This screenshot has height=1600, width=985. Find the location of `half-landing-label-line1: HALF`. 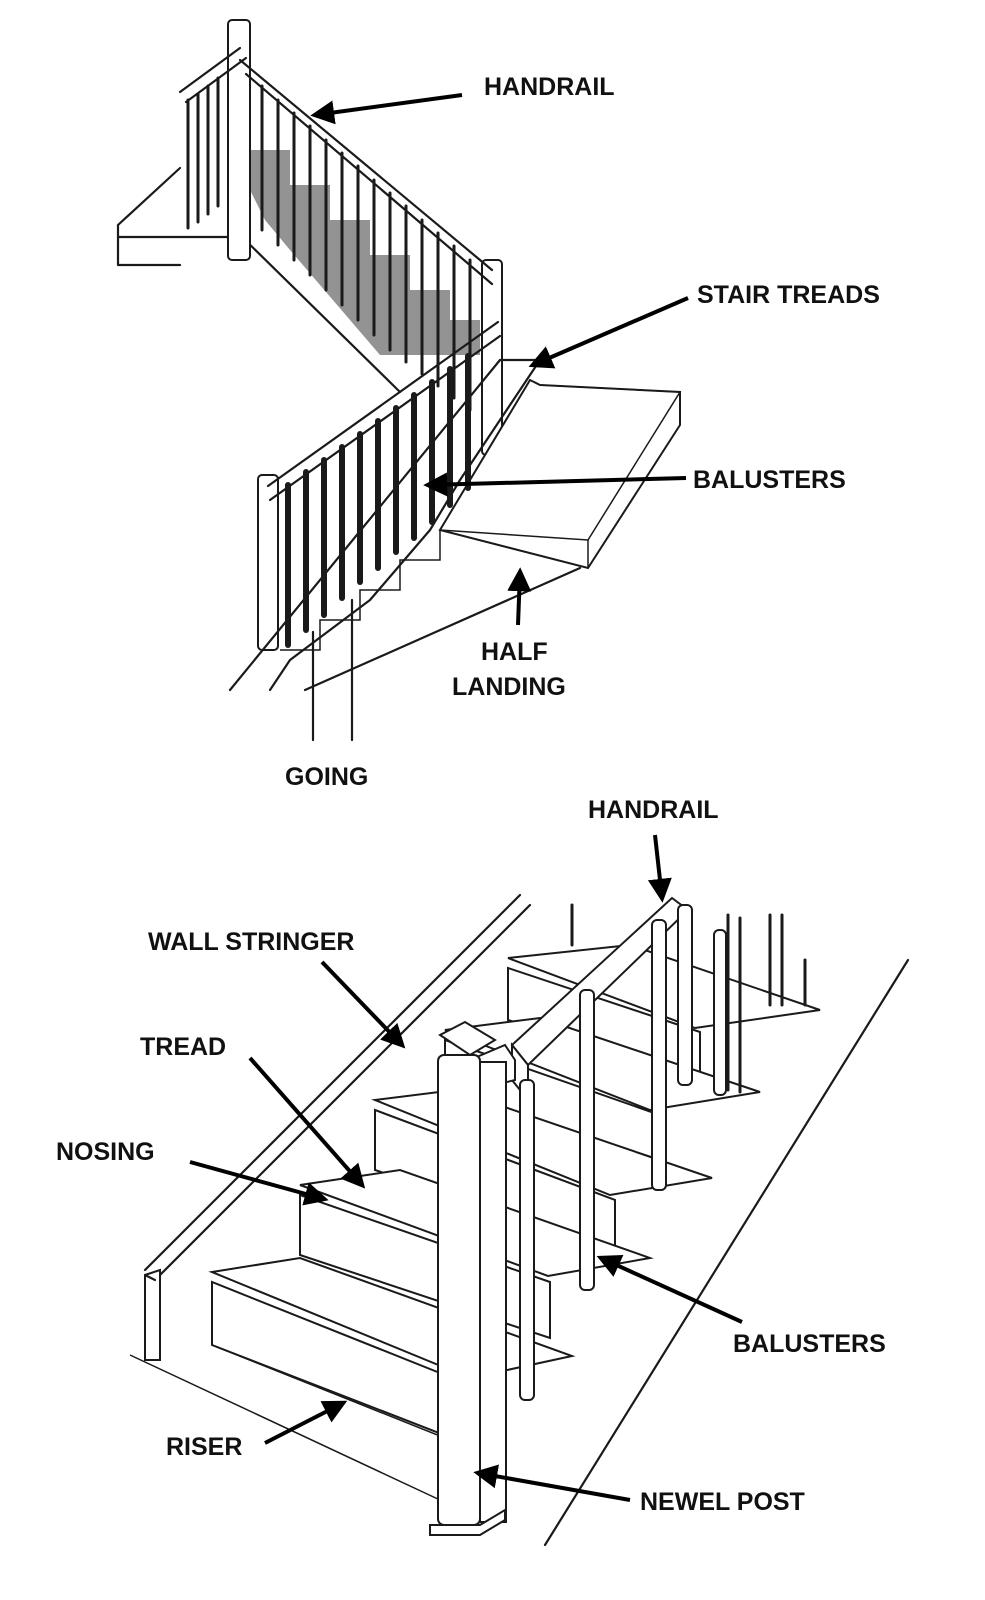

half-landing-label-line1: HALF is located at coordinates (514, 652).